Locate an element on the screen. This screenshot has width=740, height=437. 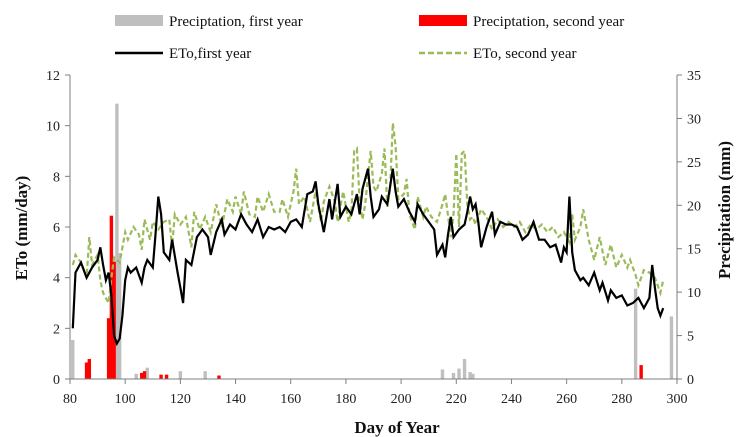
y-tick-label-right: 20 is located at coordinates (694, 206).